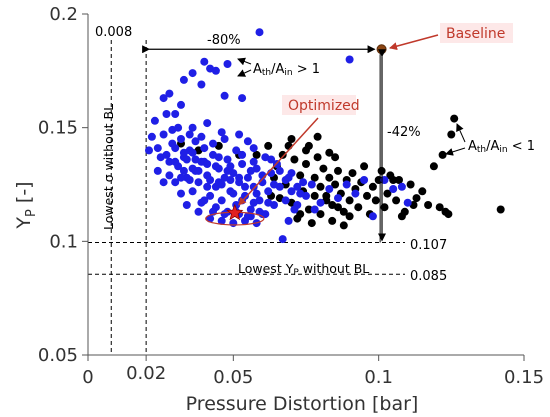 The image size is (550, 417). What do you see at coordinates (233, 377) in the screenshot?
I see `x-tick-label: 0.05` at bounding box center [233, 377].